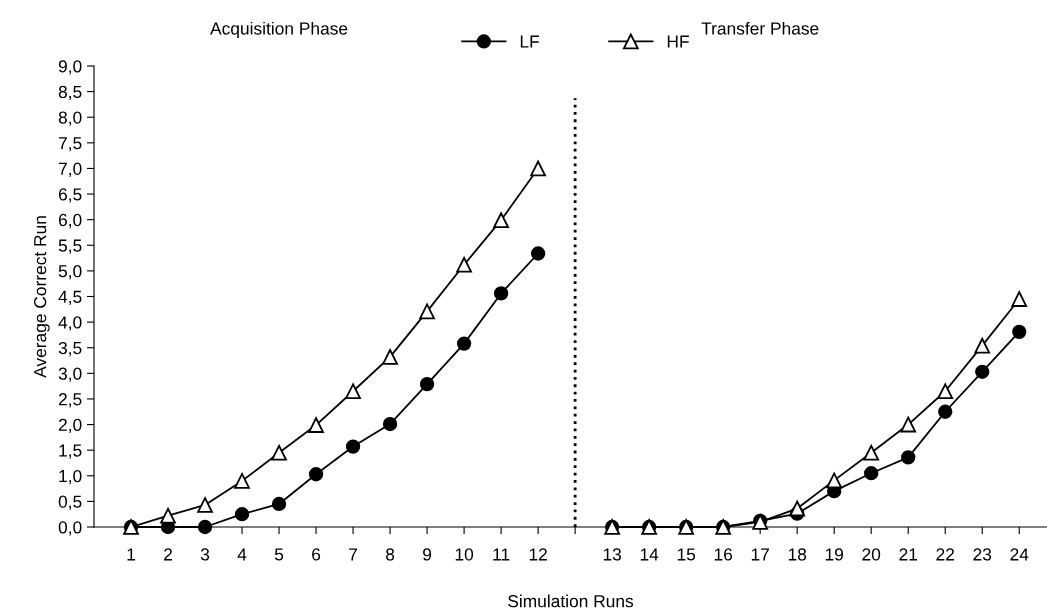  I want to click on y-tick-label: 1,0, so click(70, 477).